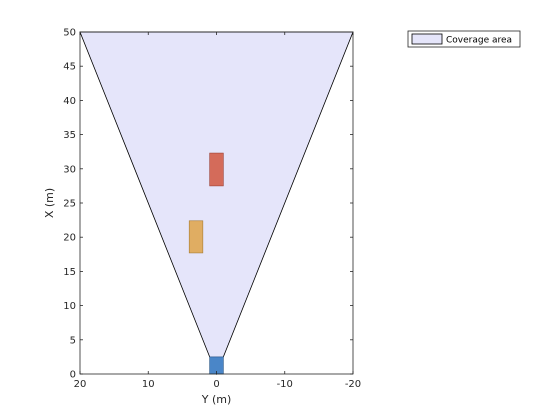  I want to click on legend: Coverage area, so click(464, 39).